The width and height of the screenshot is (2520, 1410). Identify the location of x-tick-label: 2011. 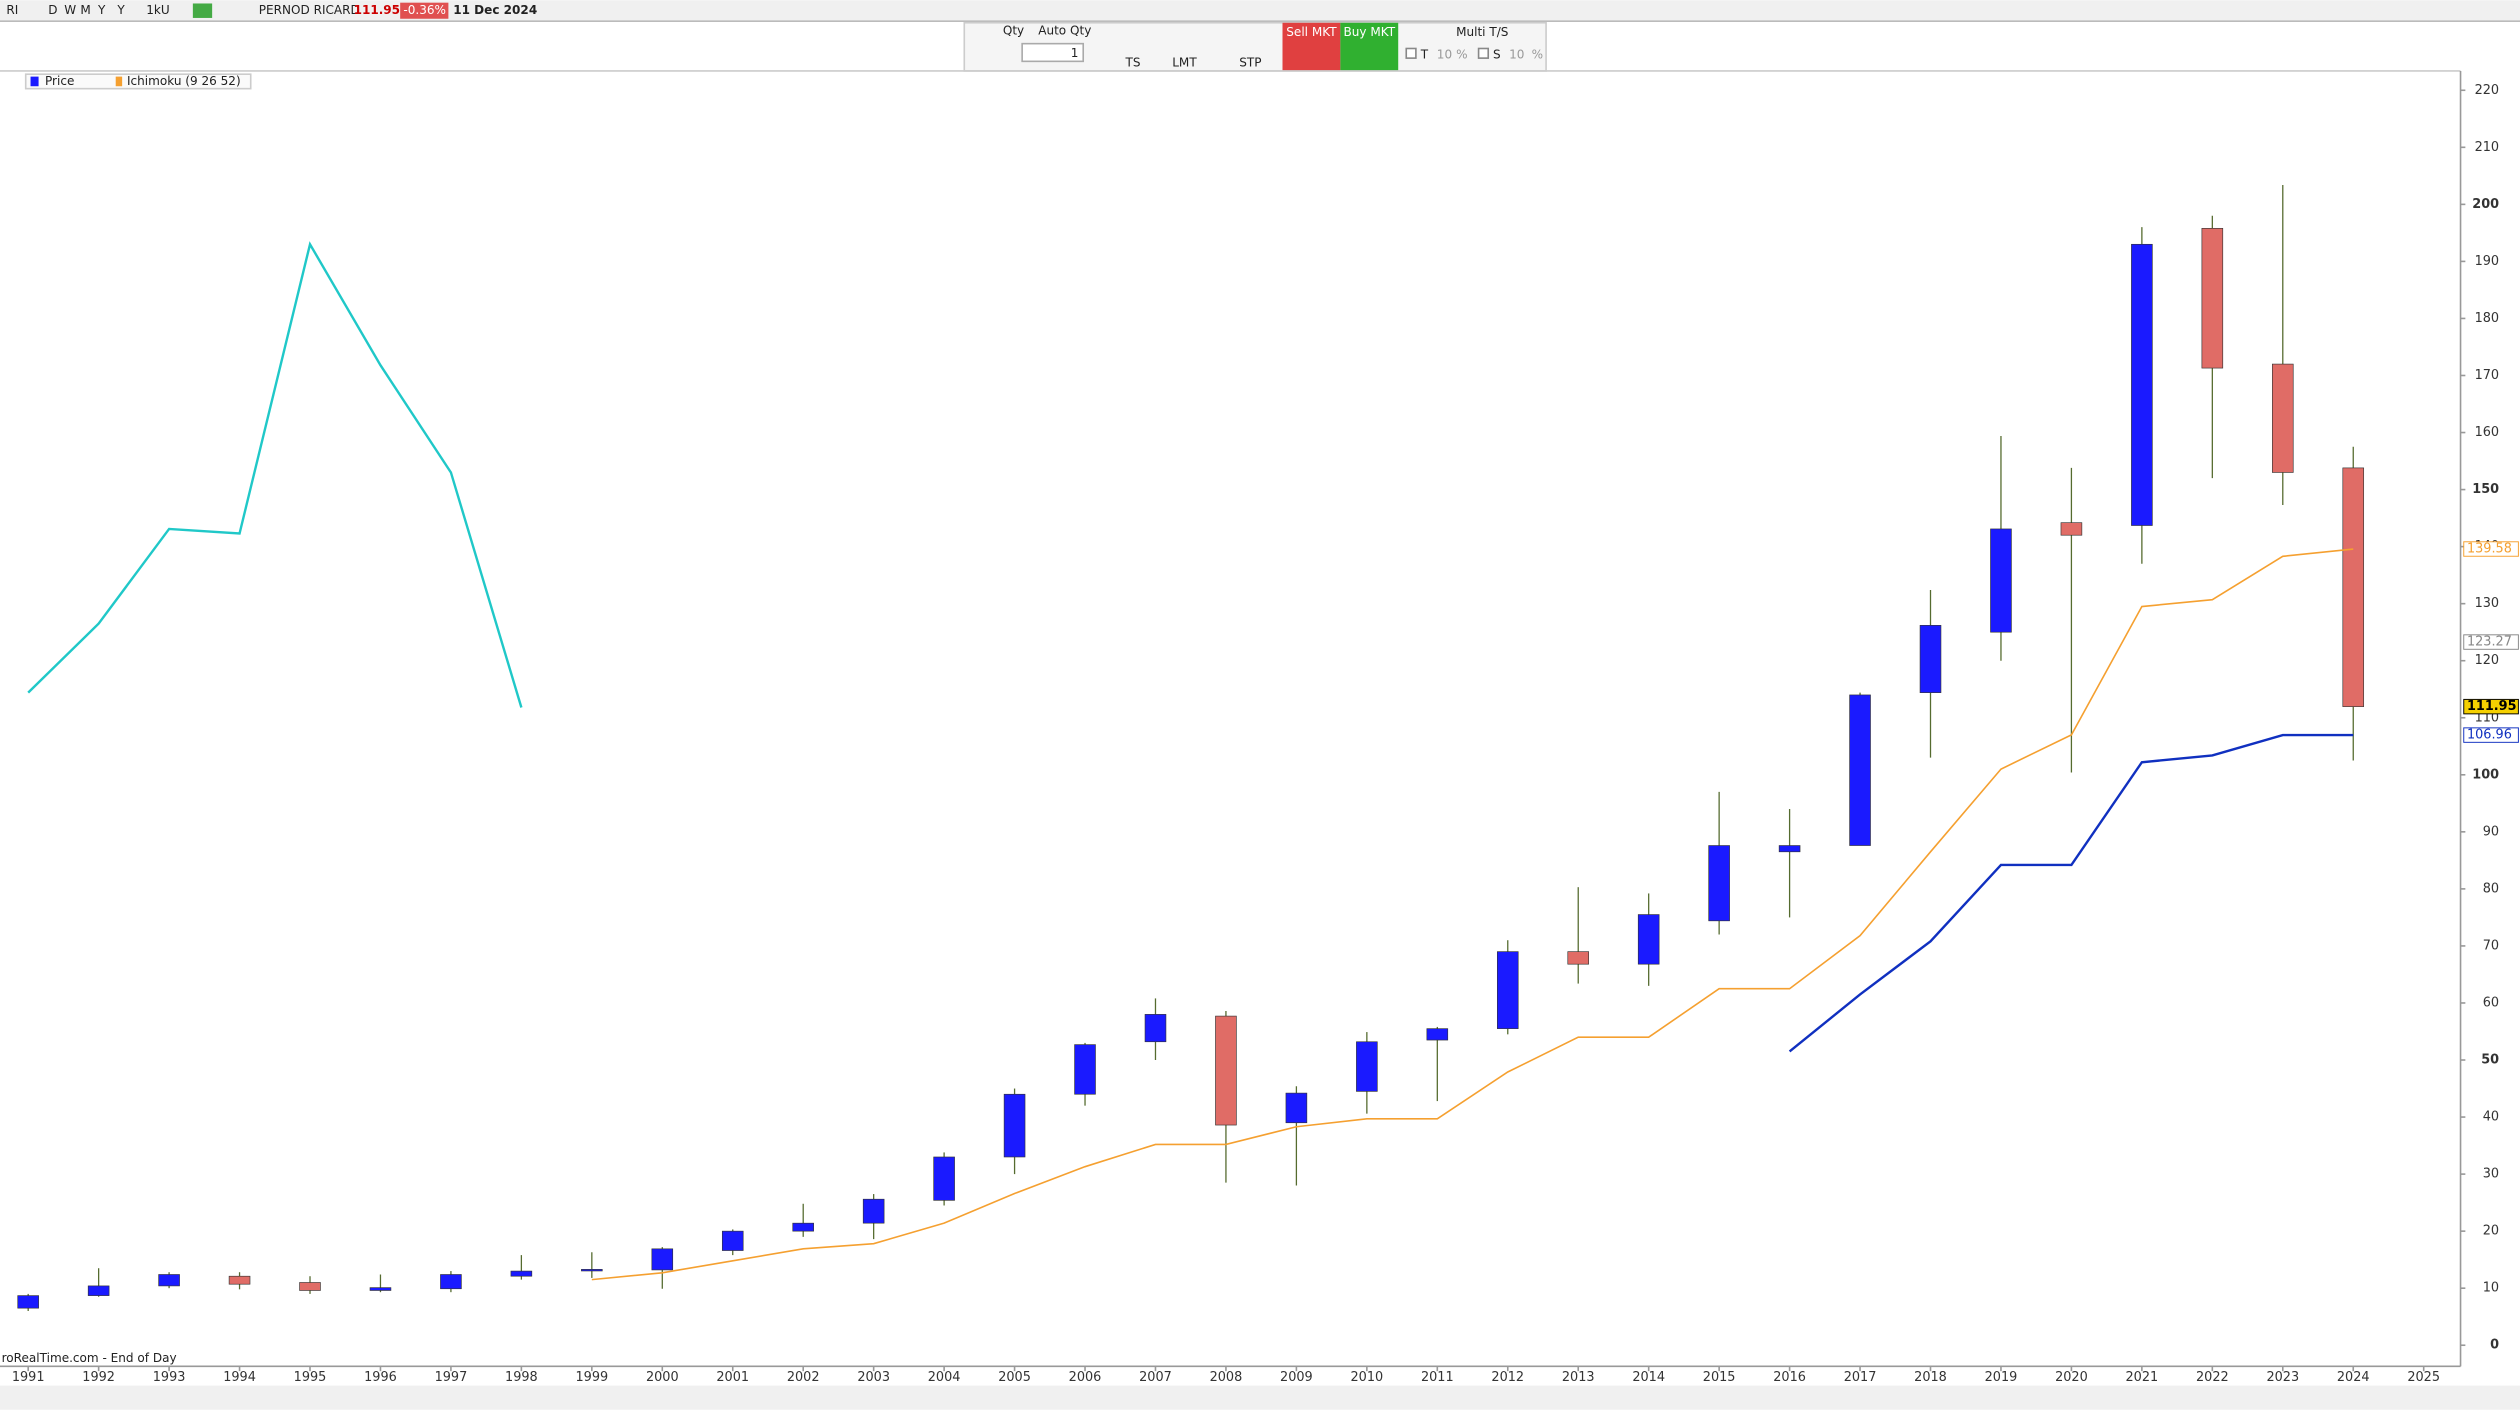
(1437, 1377).